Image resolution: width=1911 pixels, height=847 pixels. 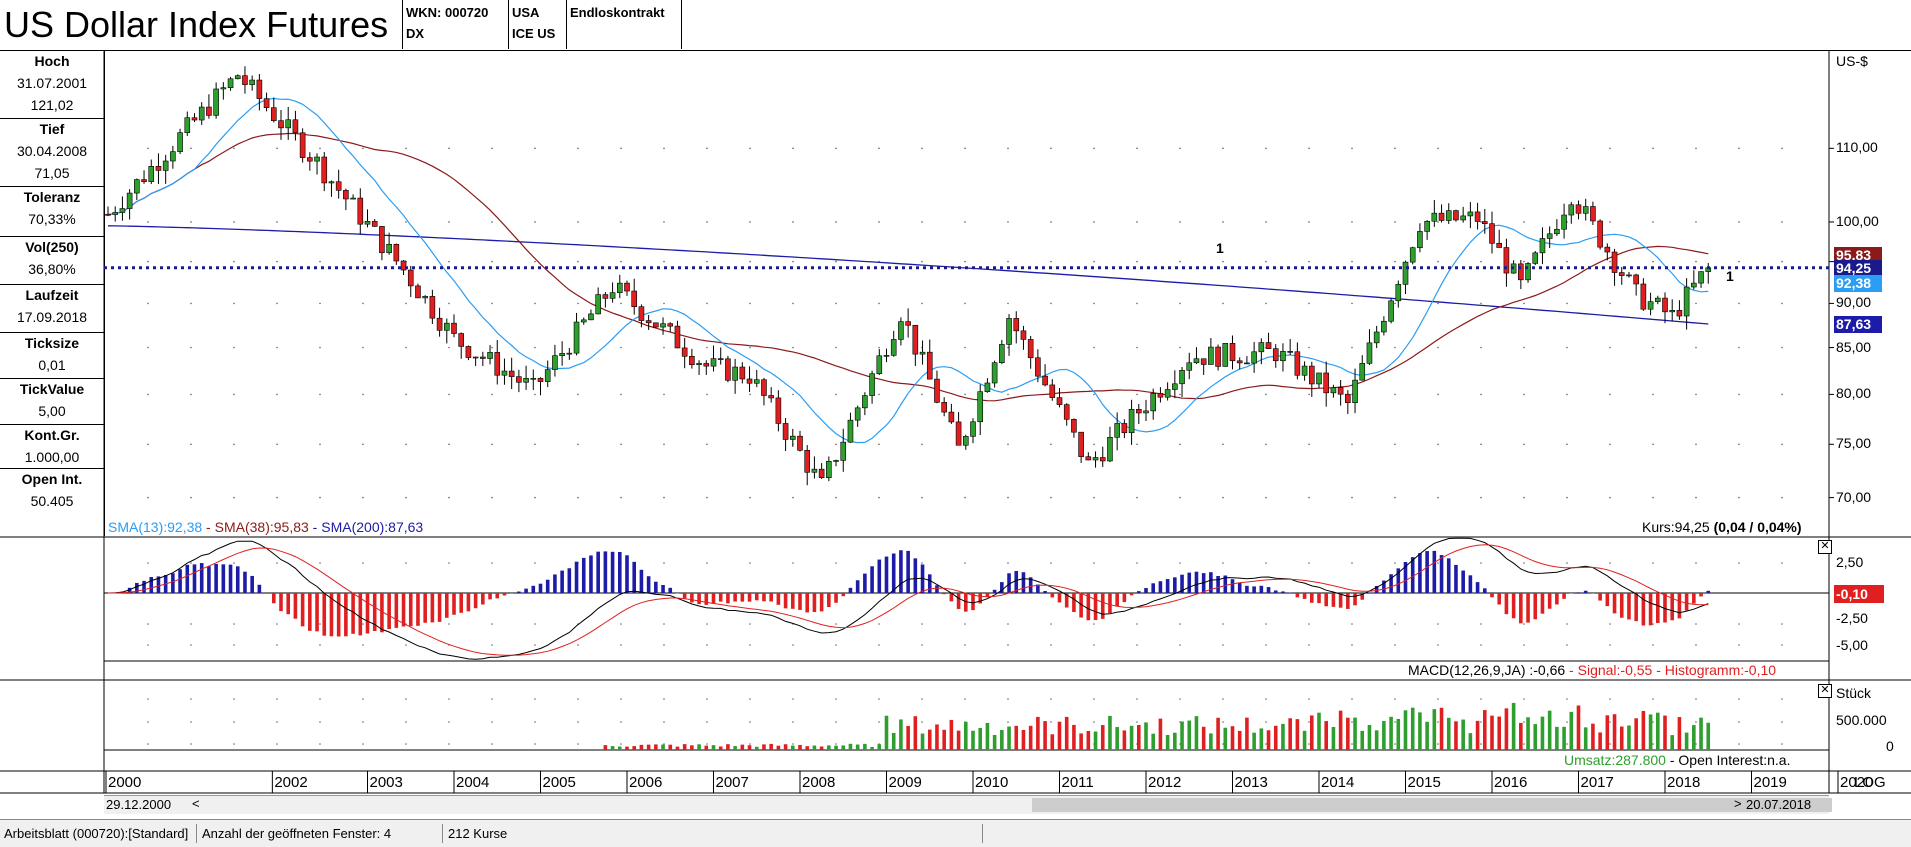 I want to click on scrollbar-thumb, so click(x=1432, y=805).